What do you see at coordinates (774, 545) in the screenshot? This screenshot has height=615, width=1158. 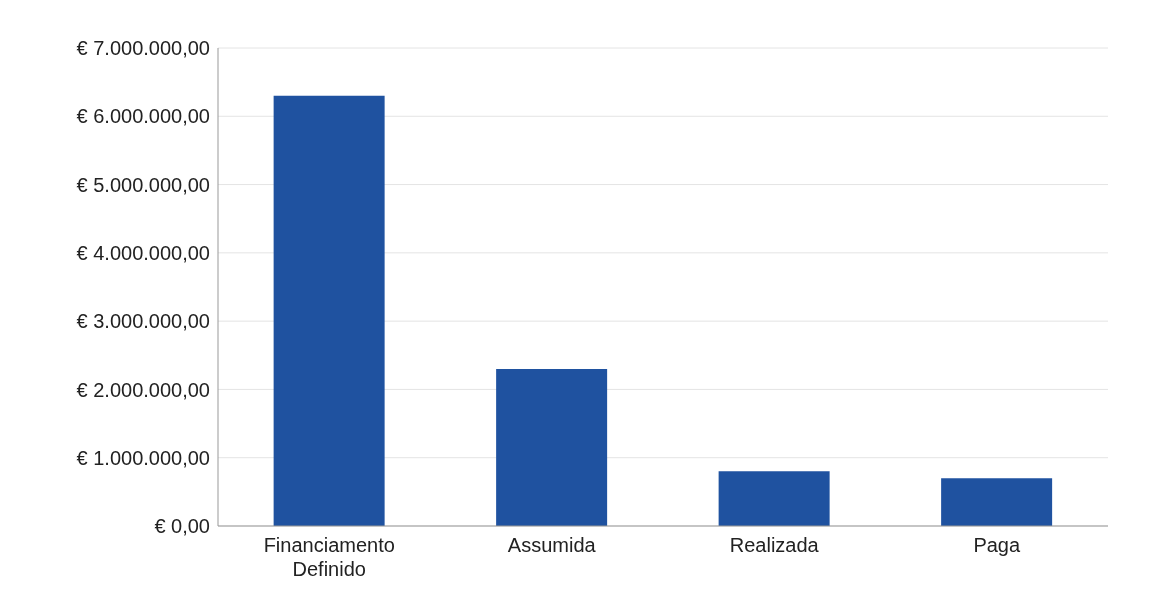 I see `x-tick-label: Realizada` at bounding box center [774, 545].